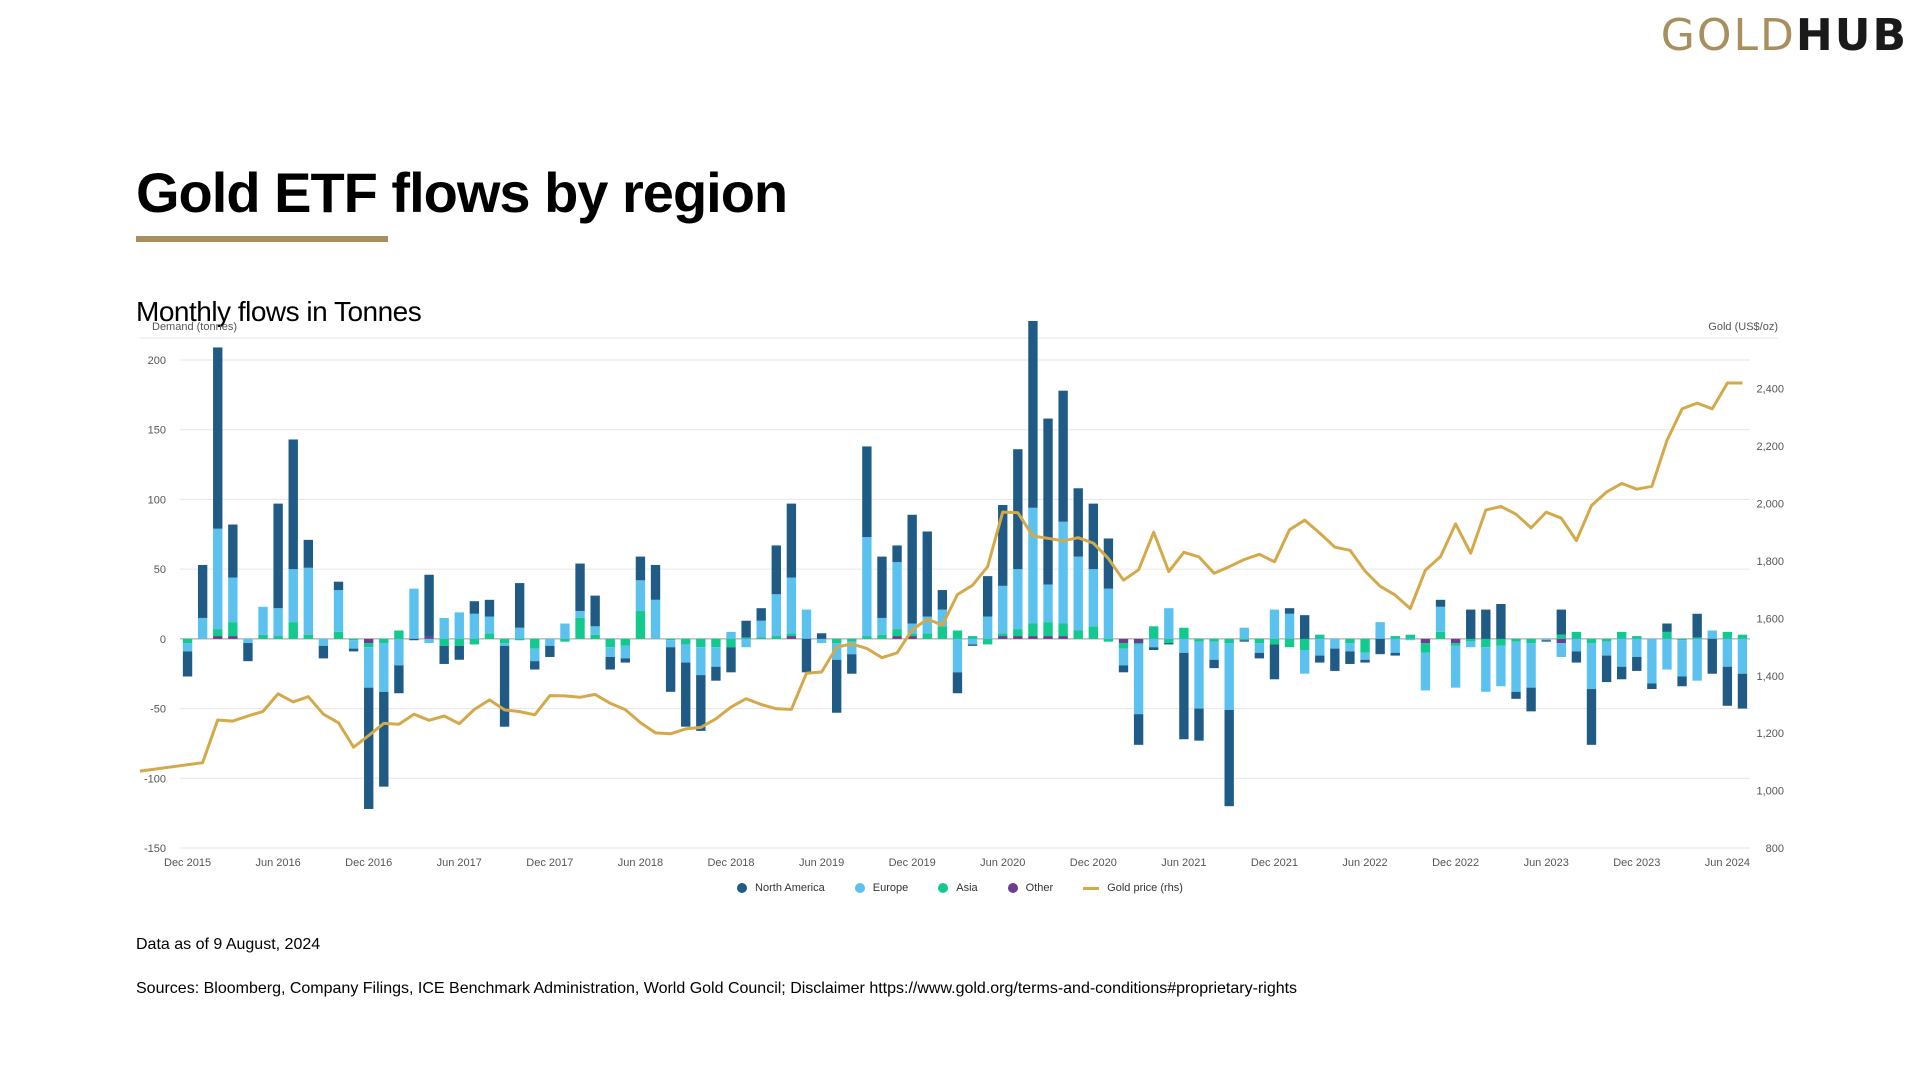  What do you see at coordinates (194, 327) in the screenshot?
I see `left-axis-title: Demand (tonnes)` at bounding box center [194, 327].